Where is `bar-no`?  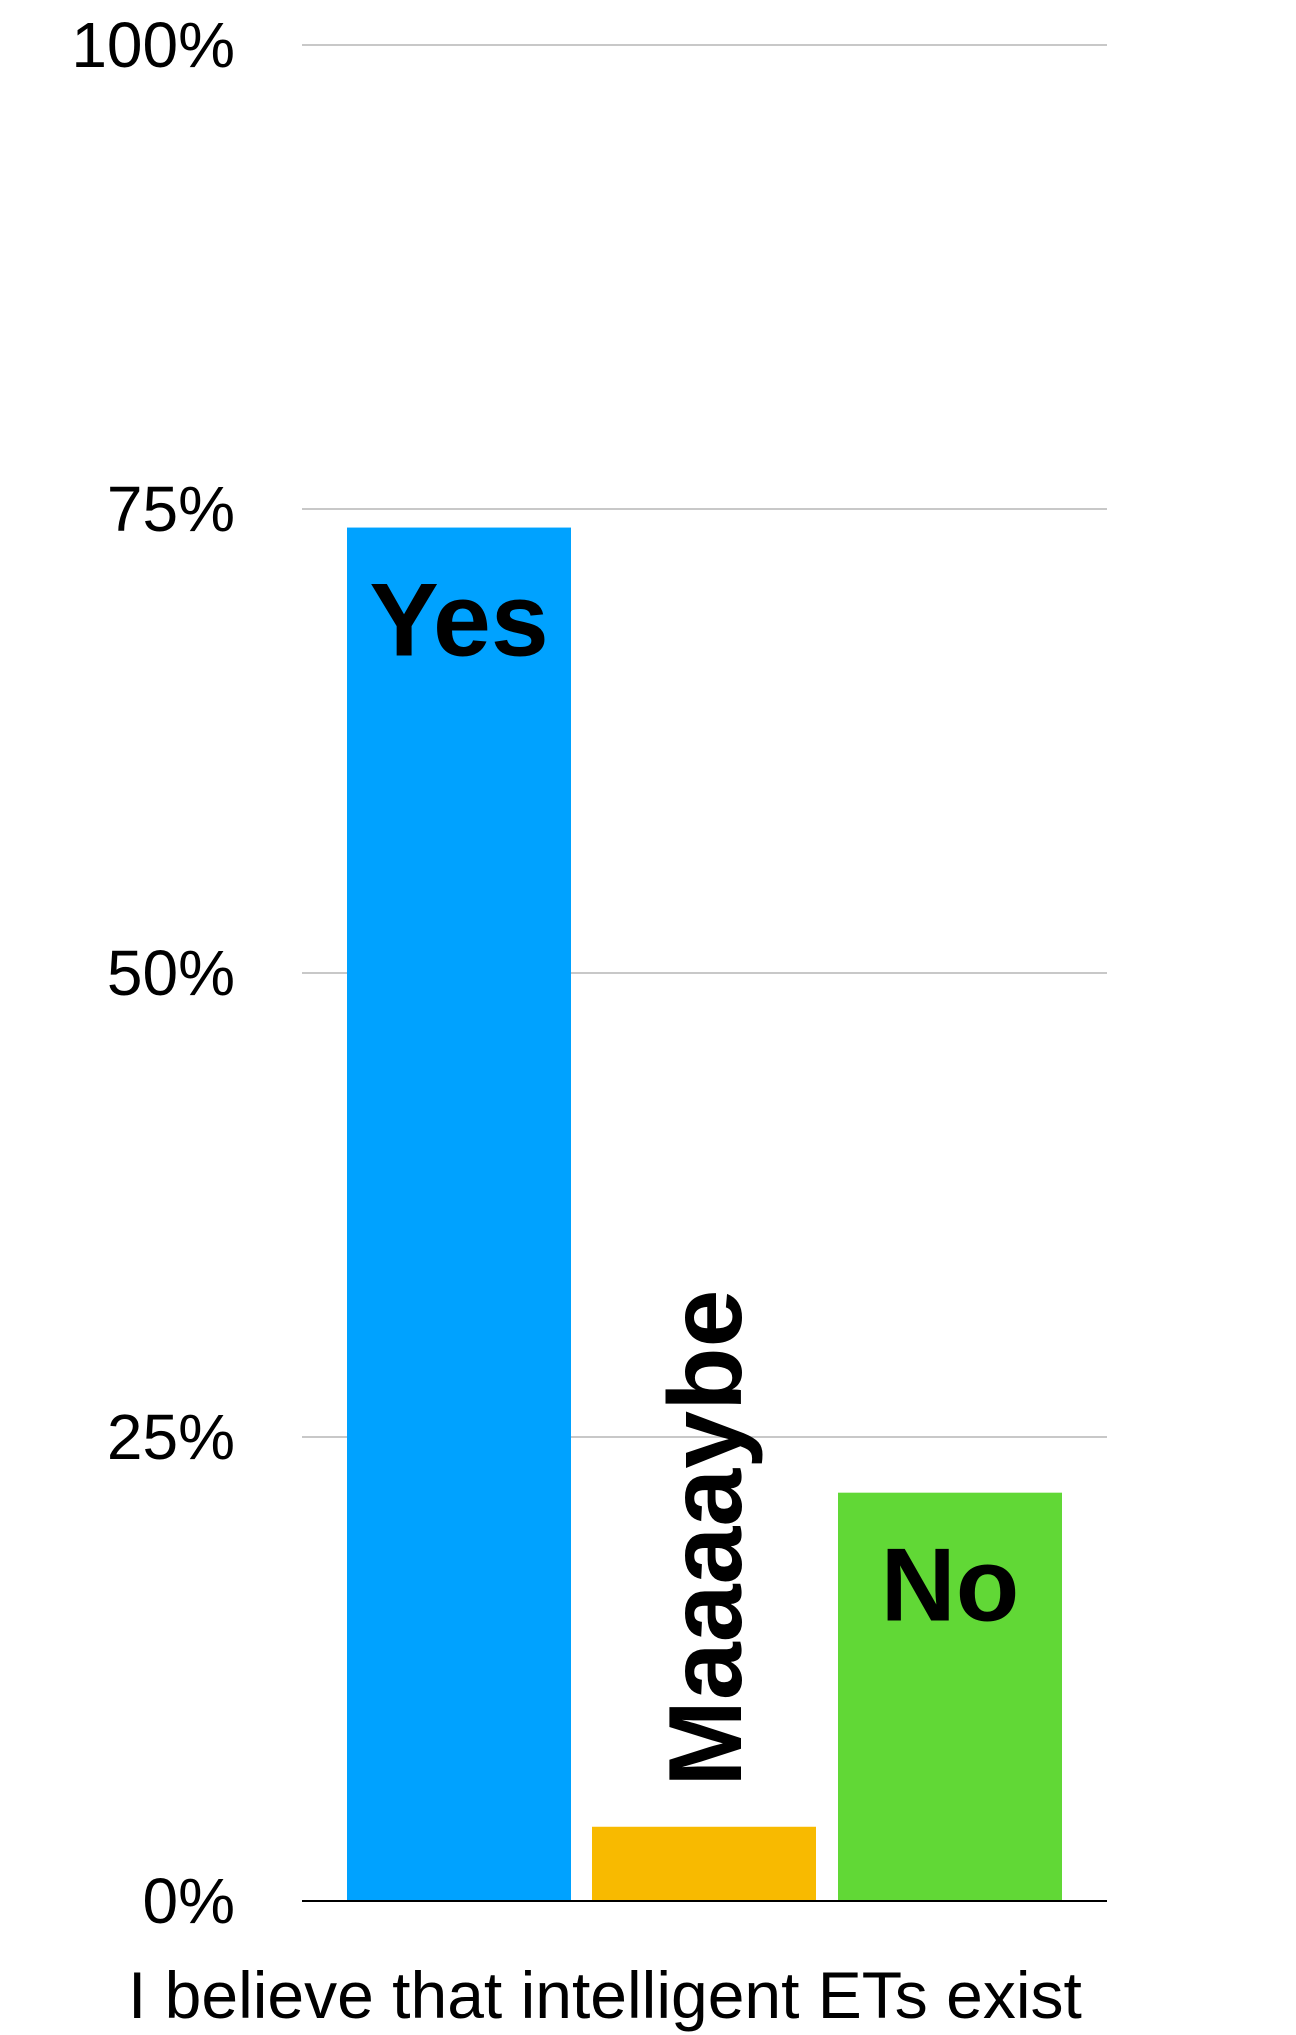
bar-no is located at coordinates (950, 1696).